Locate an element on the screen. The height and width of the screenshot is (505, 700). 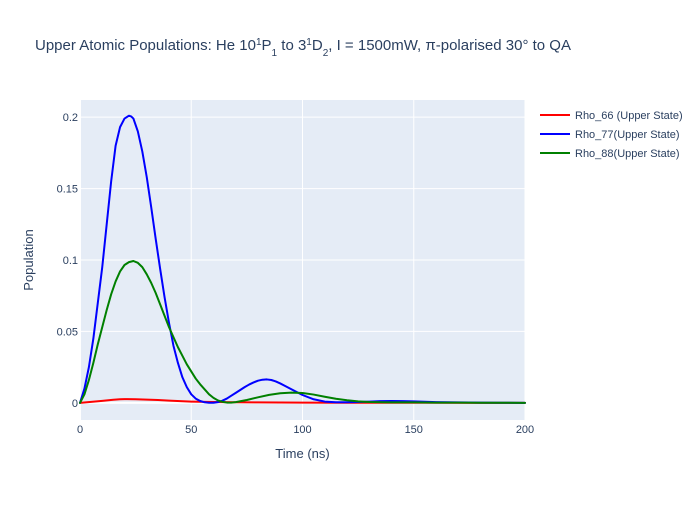
chart-title-part: 2 is located at coordinates (326, 53).